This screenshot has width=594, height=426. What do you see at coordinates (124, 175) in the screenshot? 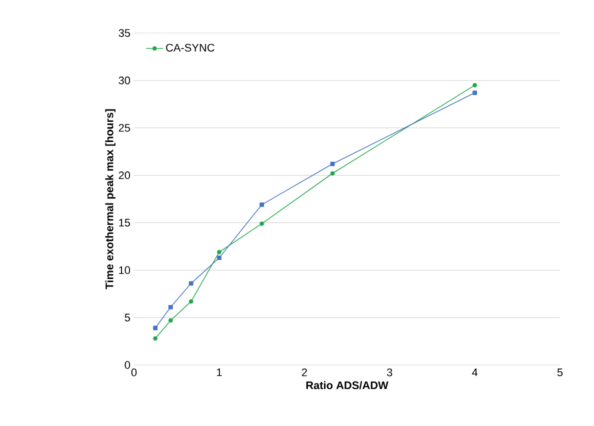
I see `y-tick-label: 20` at bounding box center [124, 175].